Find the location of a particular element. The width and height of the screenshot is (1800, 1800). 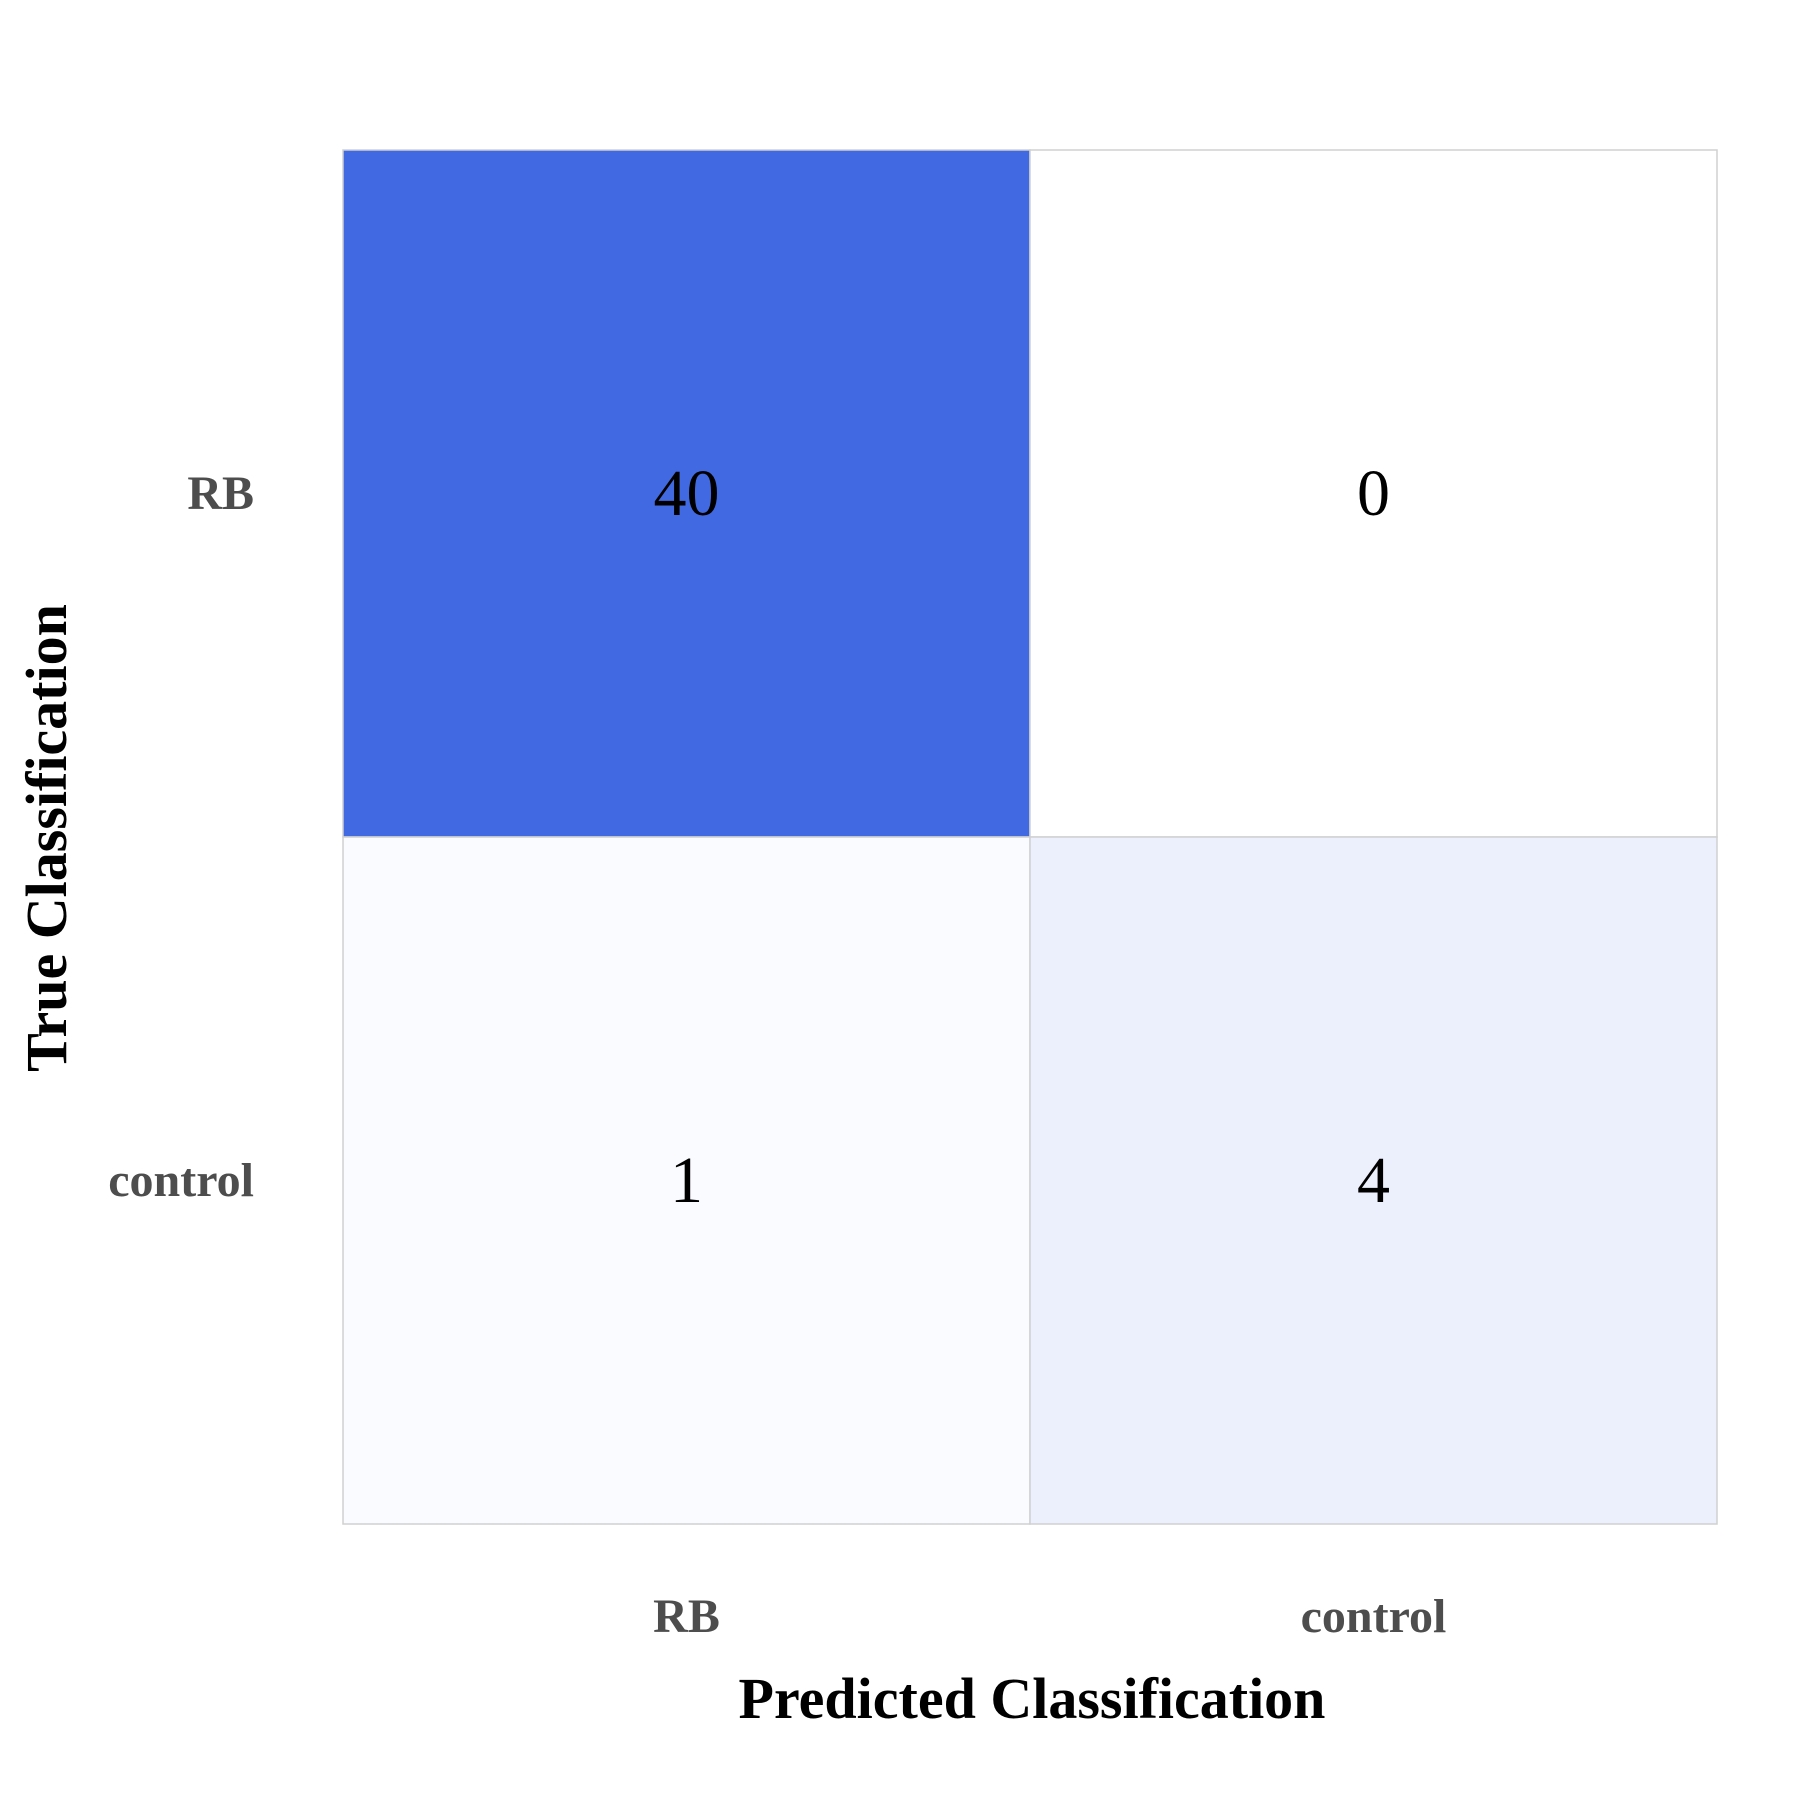

y-tick-label: RB is located at coordinates (220, 493).